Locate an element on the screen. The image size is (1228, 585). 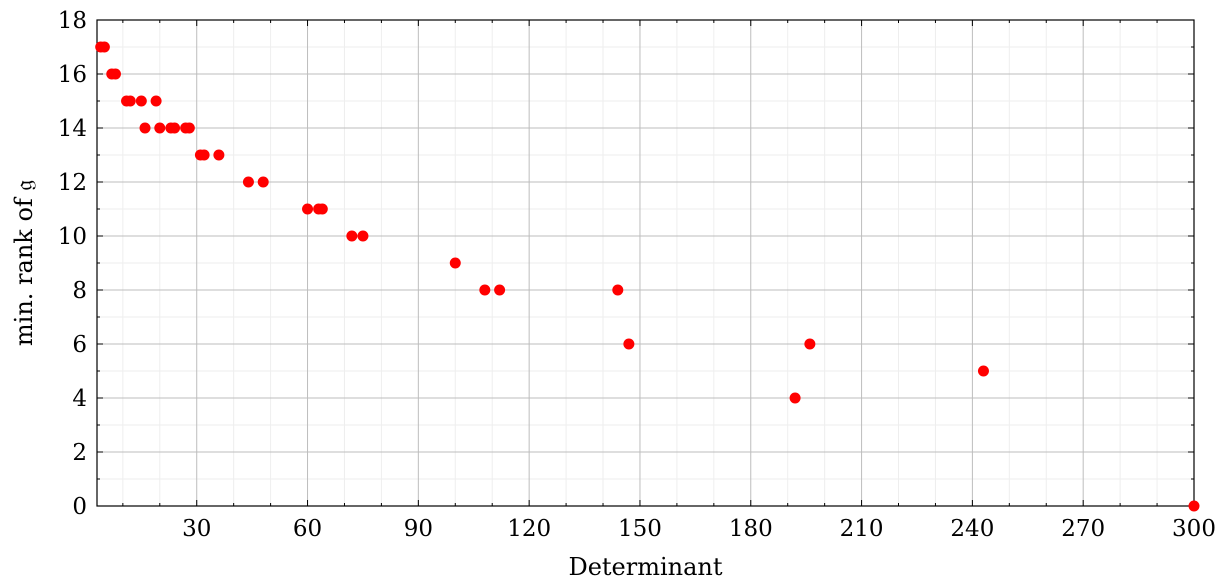
y-tick-label: 8 is located at coordinates (79, 291).